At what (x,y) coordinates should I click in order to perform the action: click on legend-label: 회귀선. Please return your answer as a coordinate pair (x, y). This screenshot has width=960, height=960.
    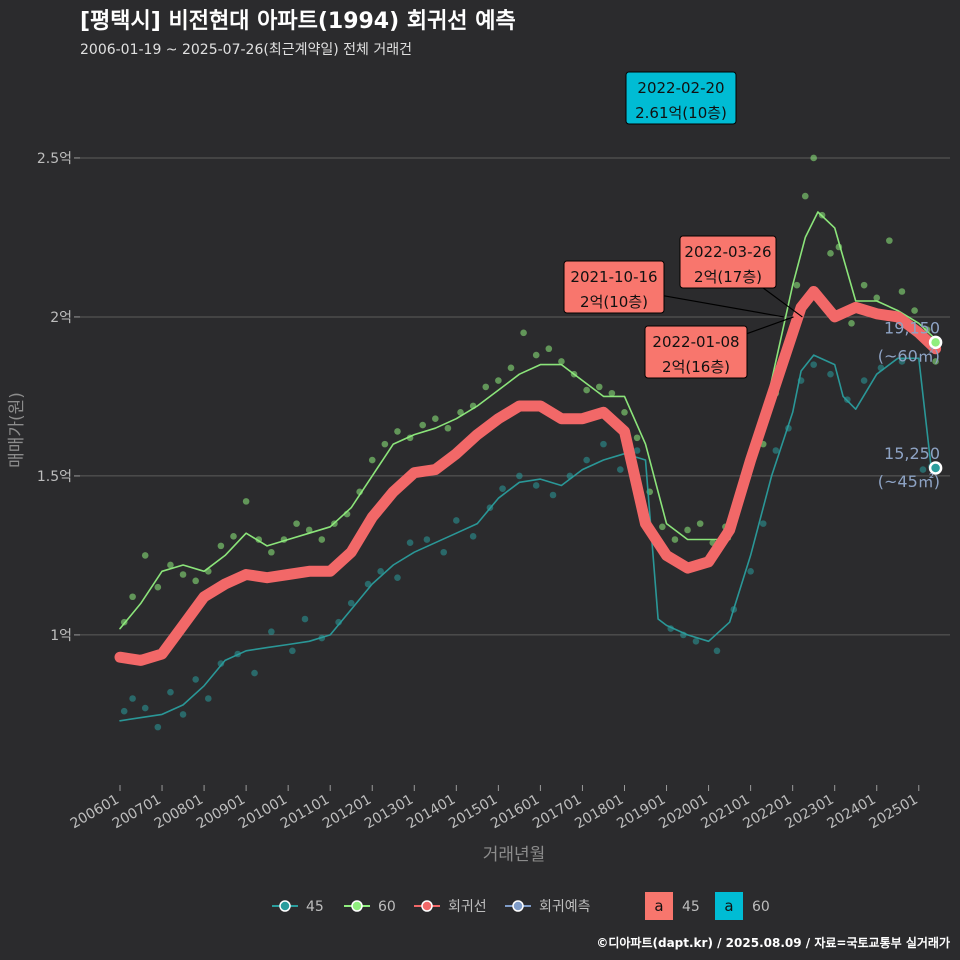
    Looking at the image, I should click on (467, 907).